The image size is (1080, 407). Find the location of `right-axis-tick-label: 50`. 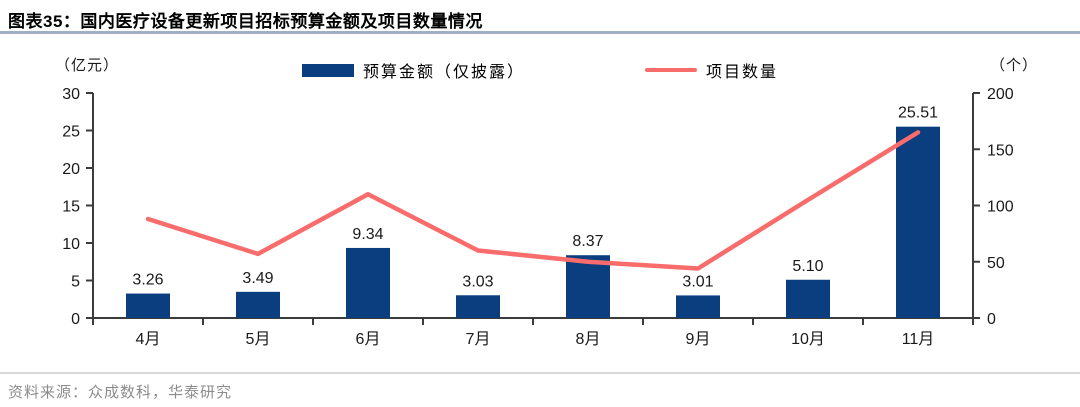

right-axis-tick-label: 50 is located at coordinates (996, 263).